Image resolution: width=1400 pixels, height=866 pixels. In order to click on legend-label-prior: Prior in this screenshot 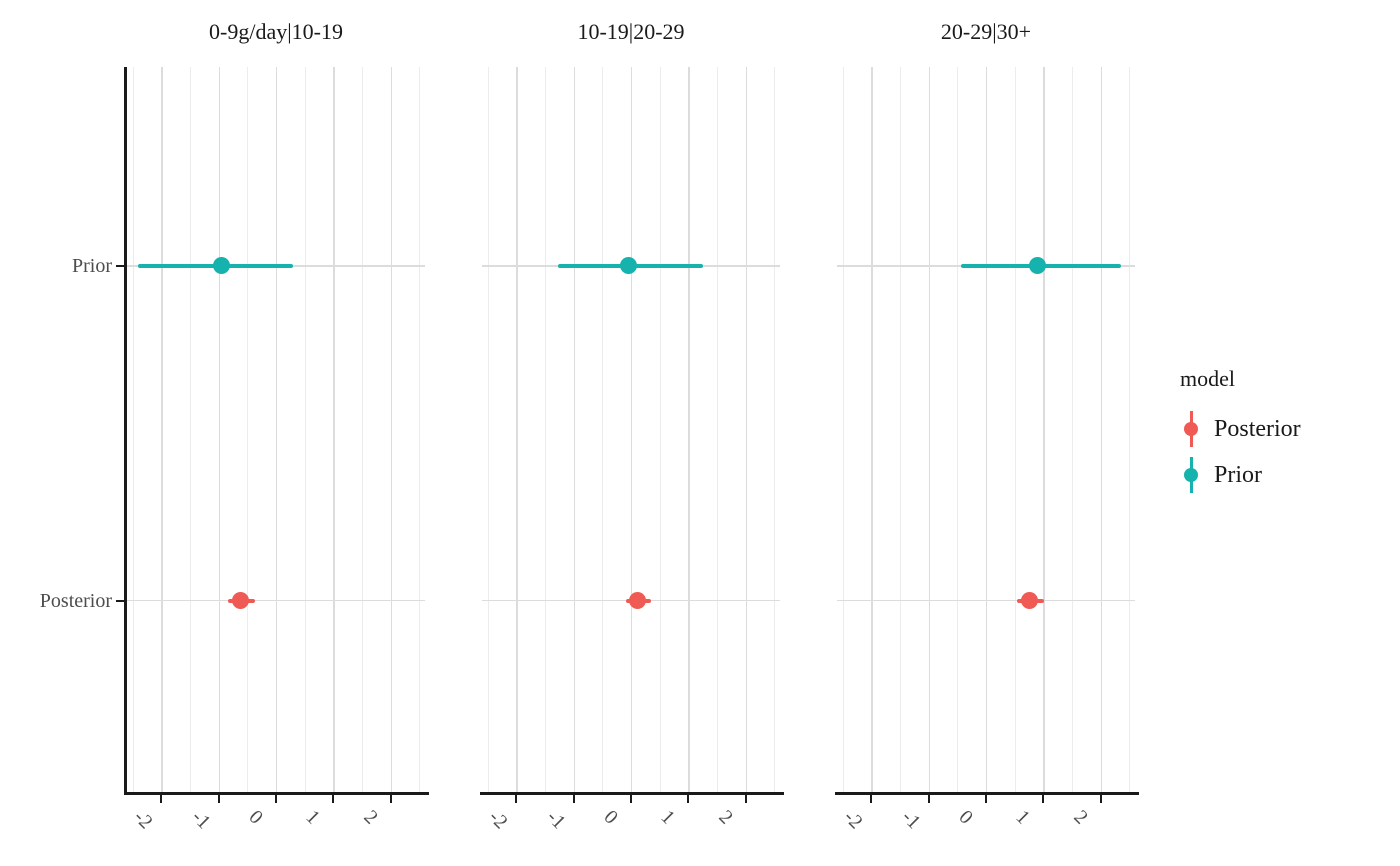, I will do `click(1238, 474)`.